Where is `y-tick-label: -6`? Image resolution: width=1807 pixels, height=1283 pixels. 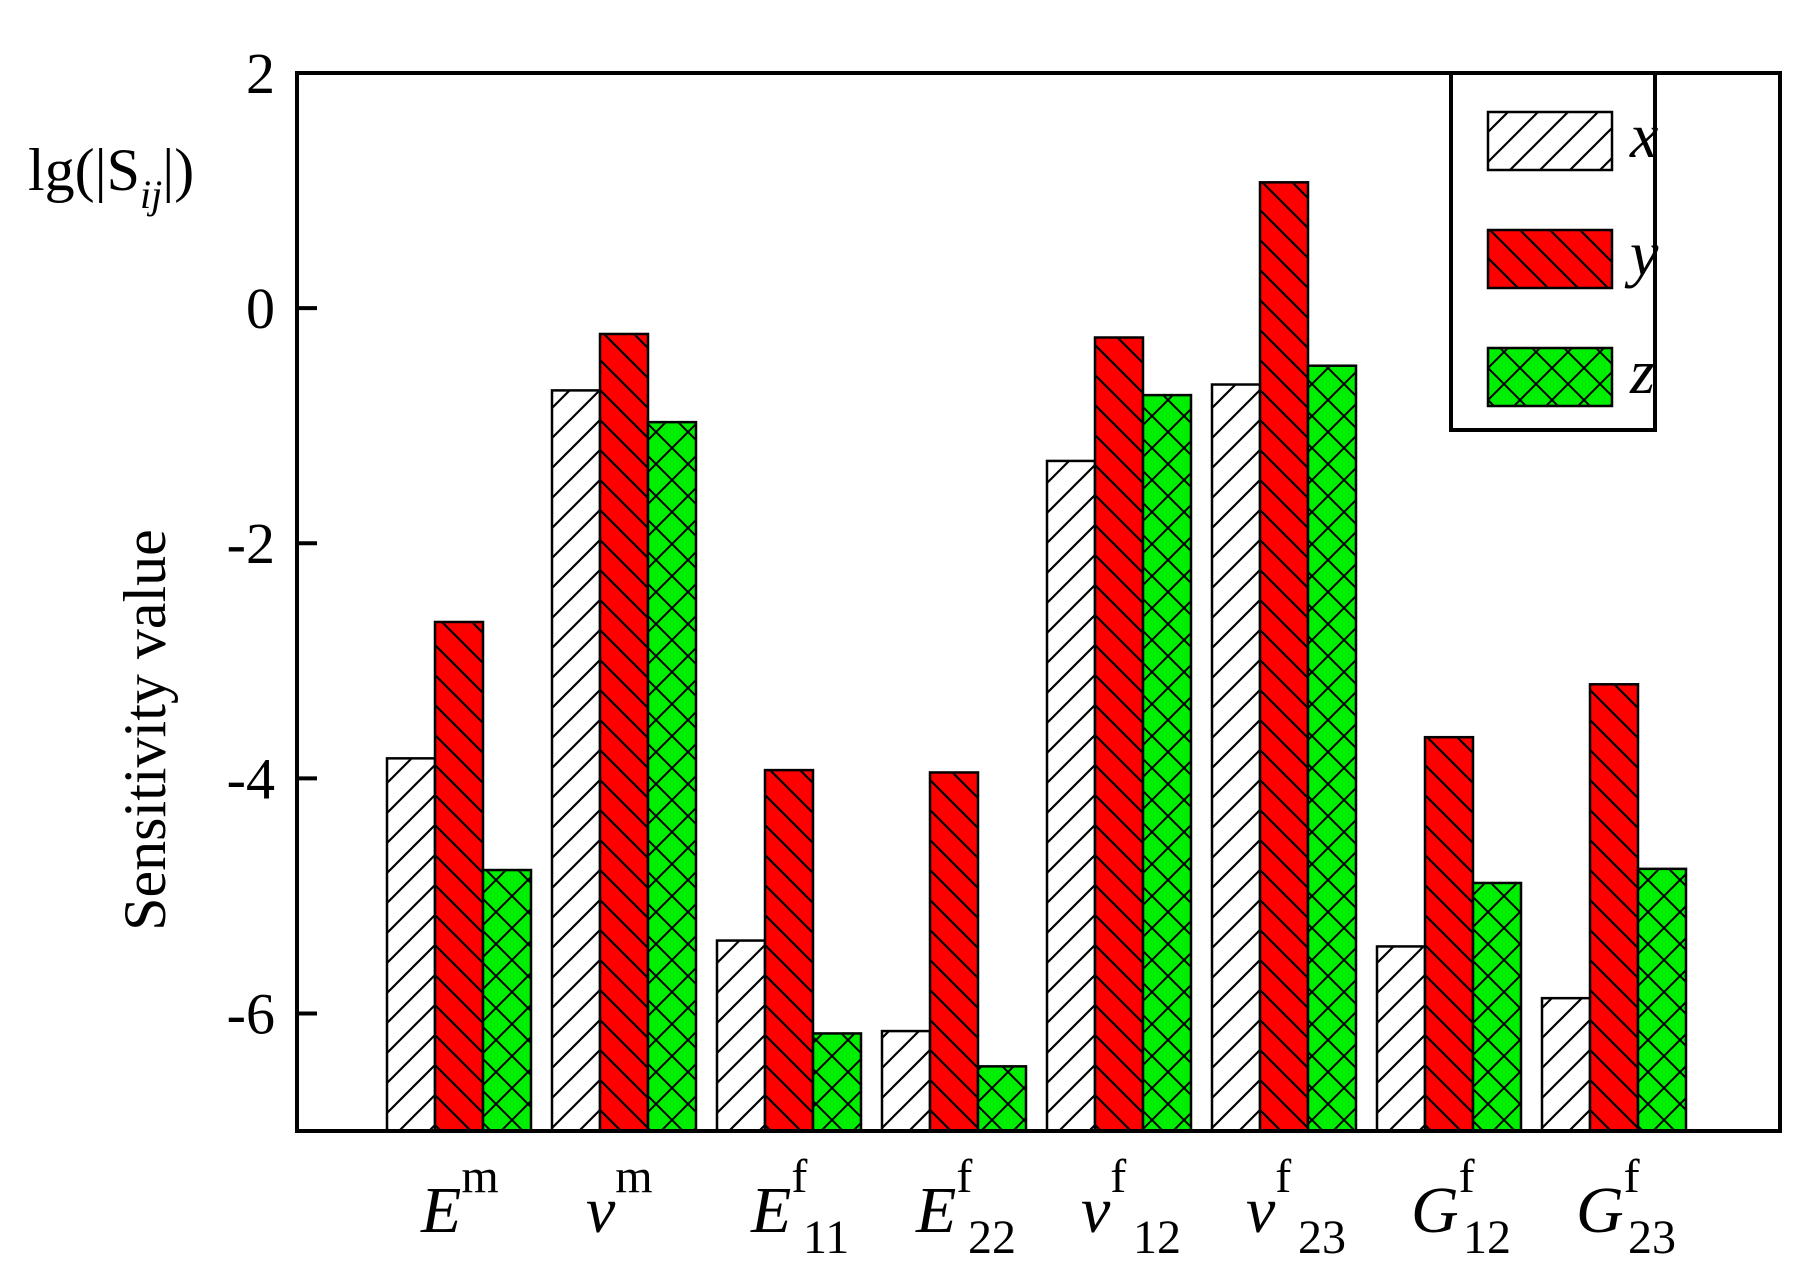
y-tick-label: -6 is located at coordinates (251, 1013).